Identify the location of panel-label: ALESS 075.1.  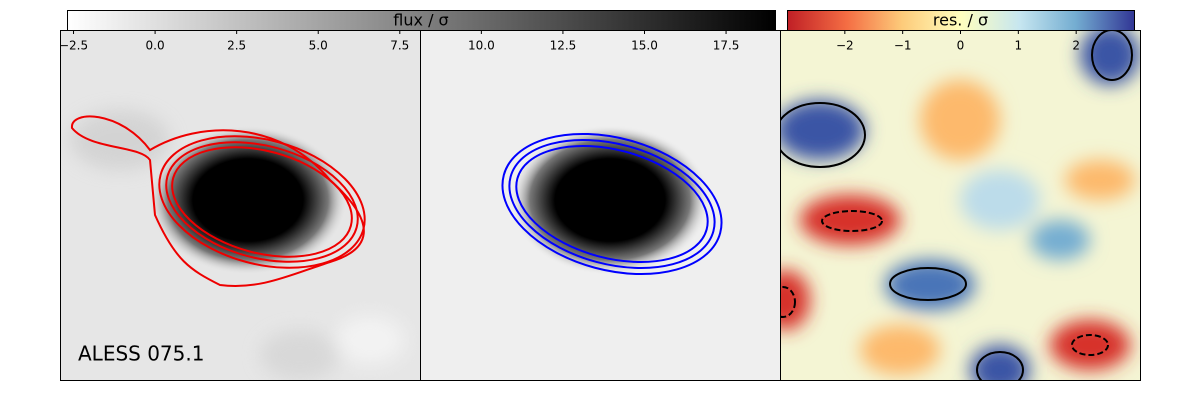
(141, 354).